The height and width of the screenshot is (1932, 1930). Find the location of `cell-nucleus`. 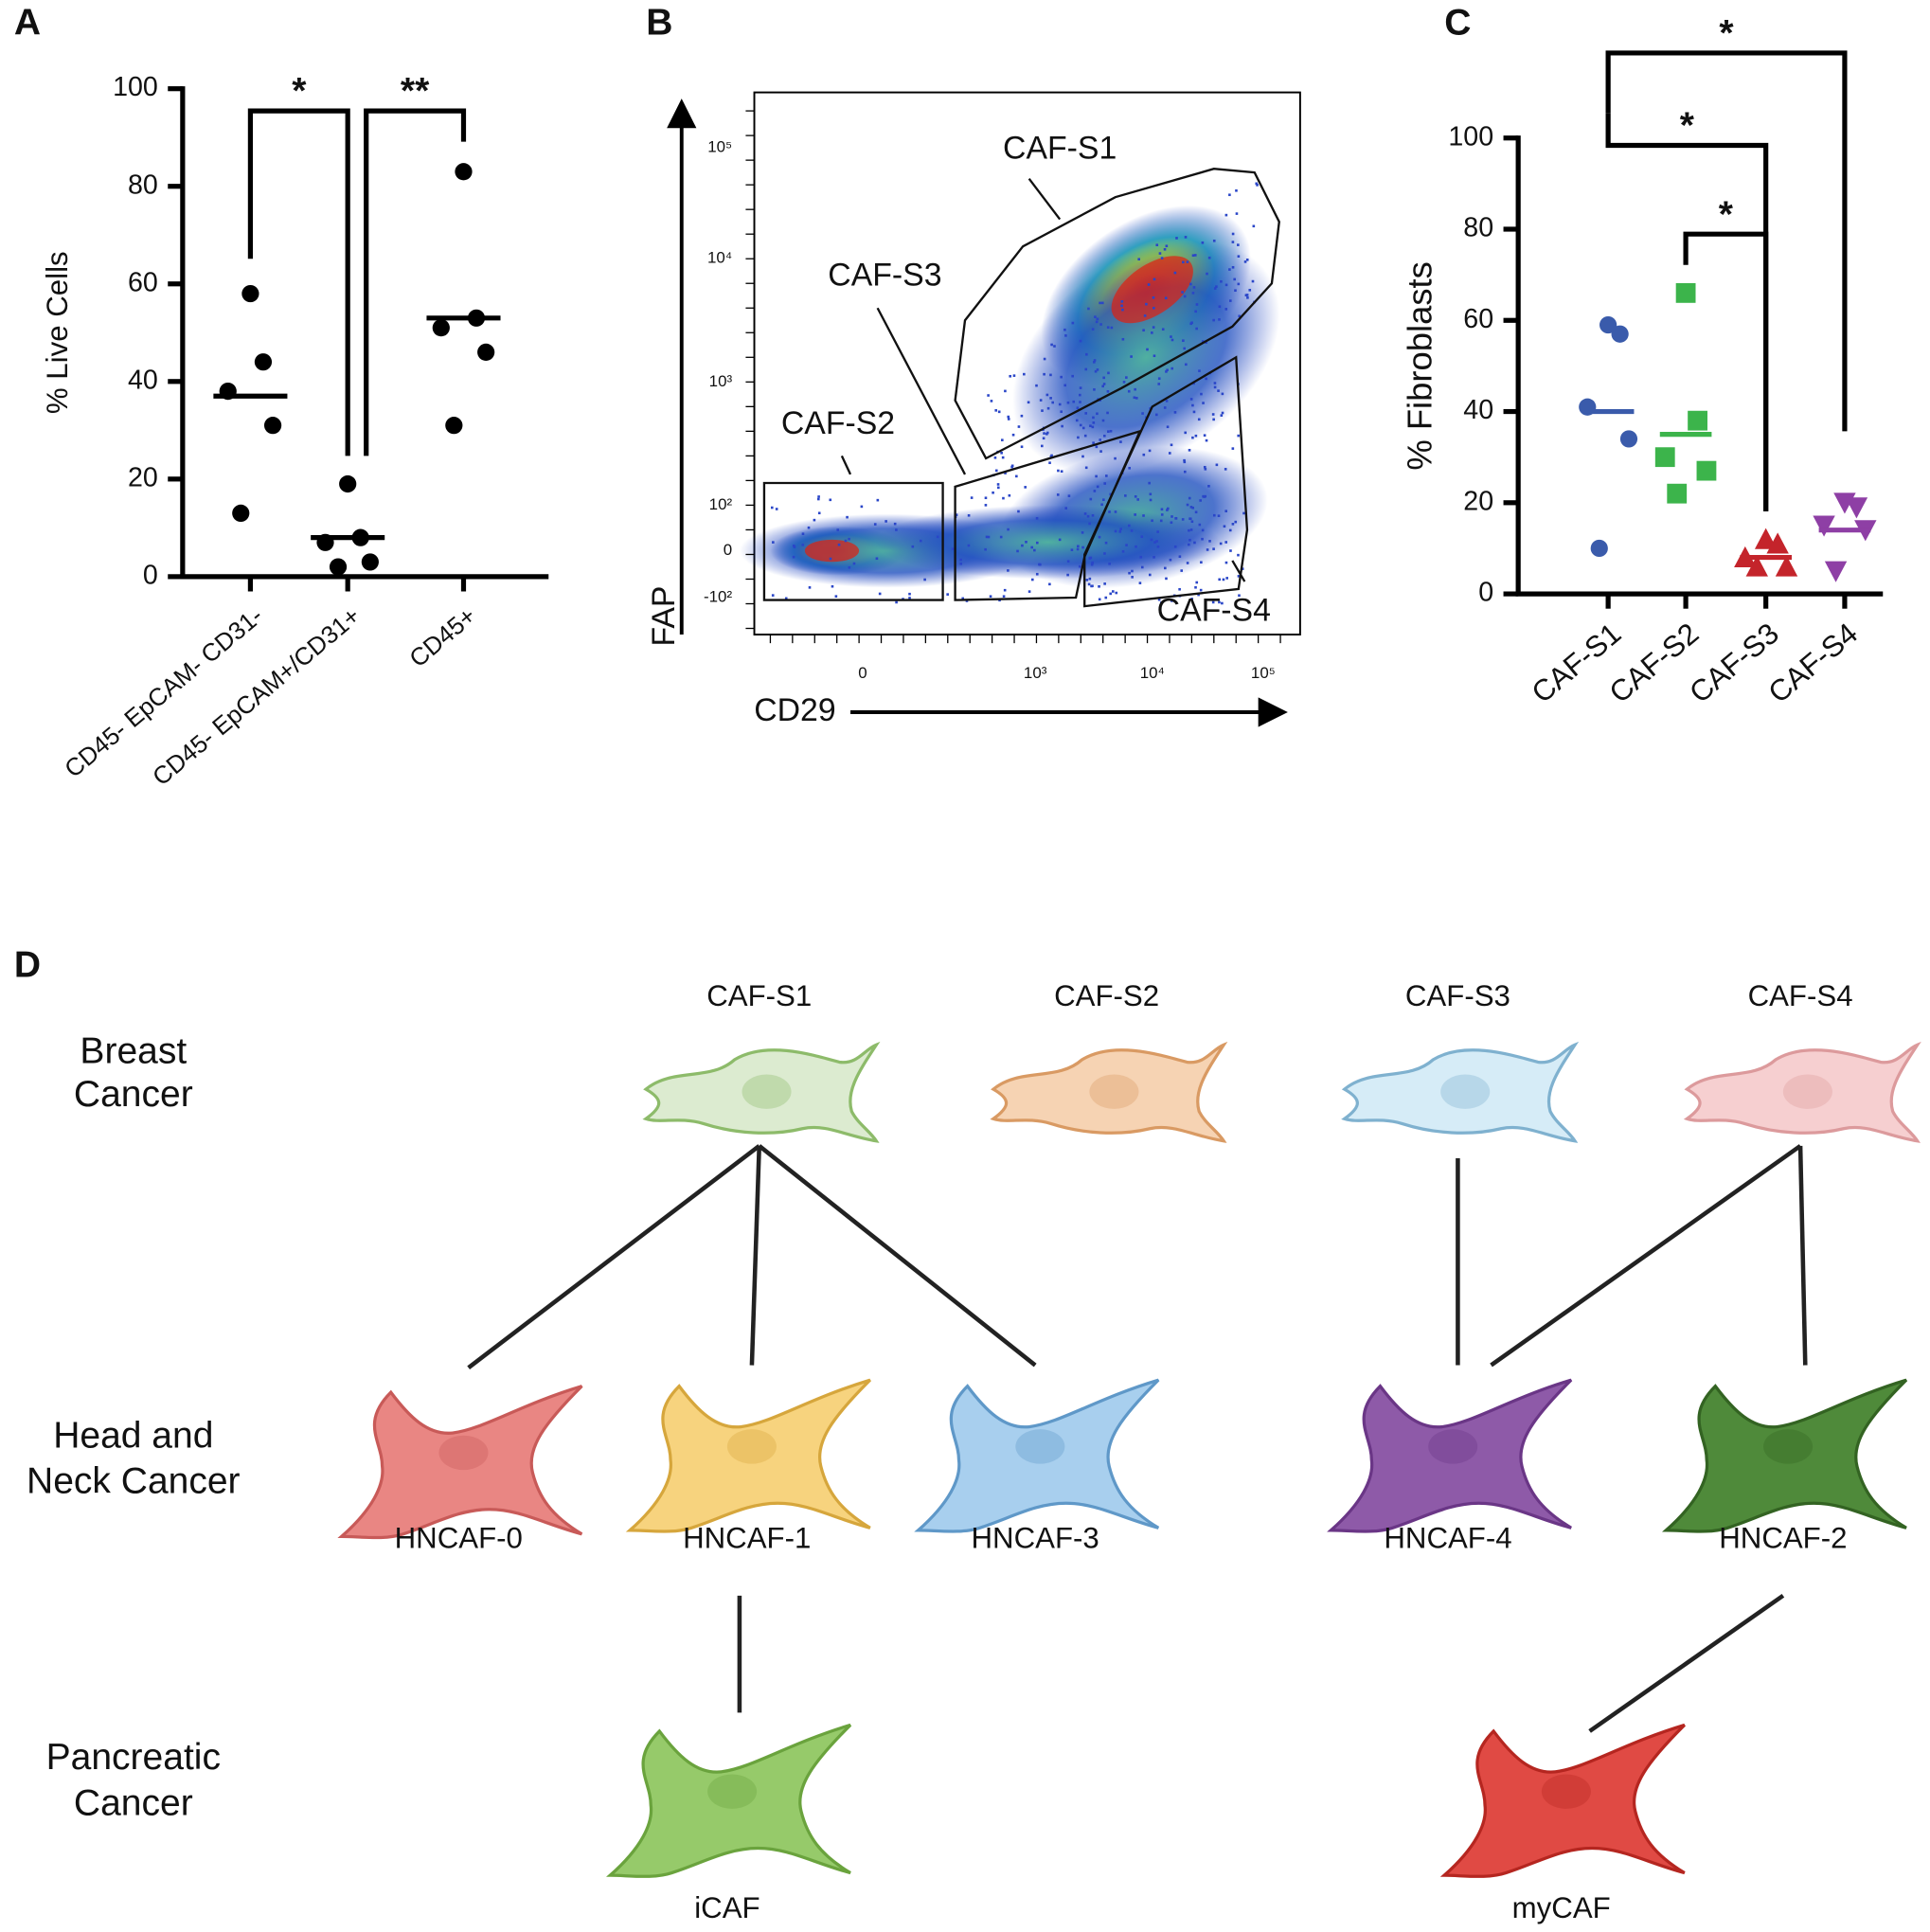

cell-nucleus is located at coordinates (1114, 1091).